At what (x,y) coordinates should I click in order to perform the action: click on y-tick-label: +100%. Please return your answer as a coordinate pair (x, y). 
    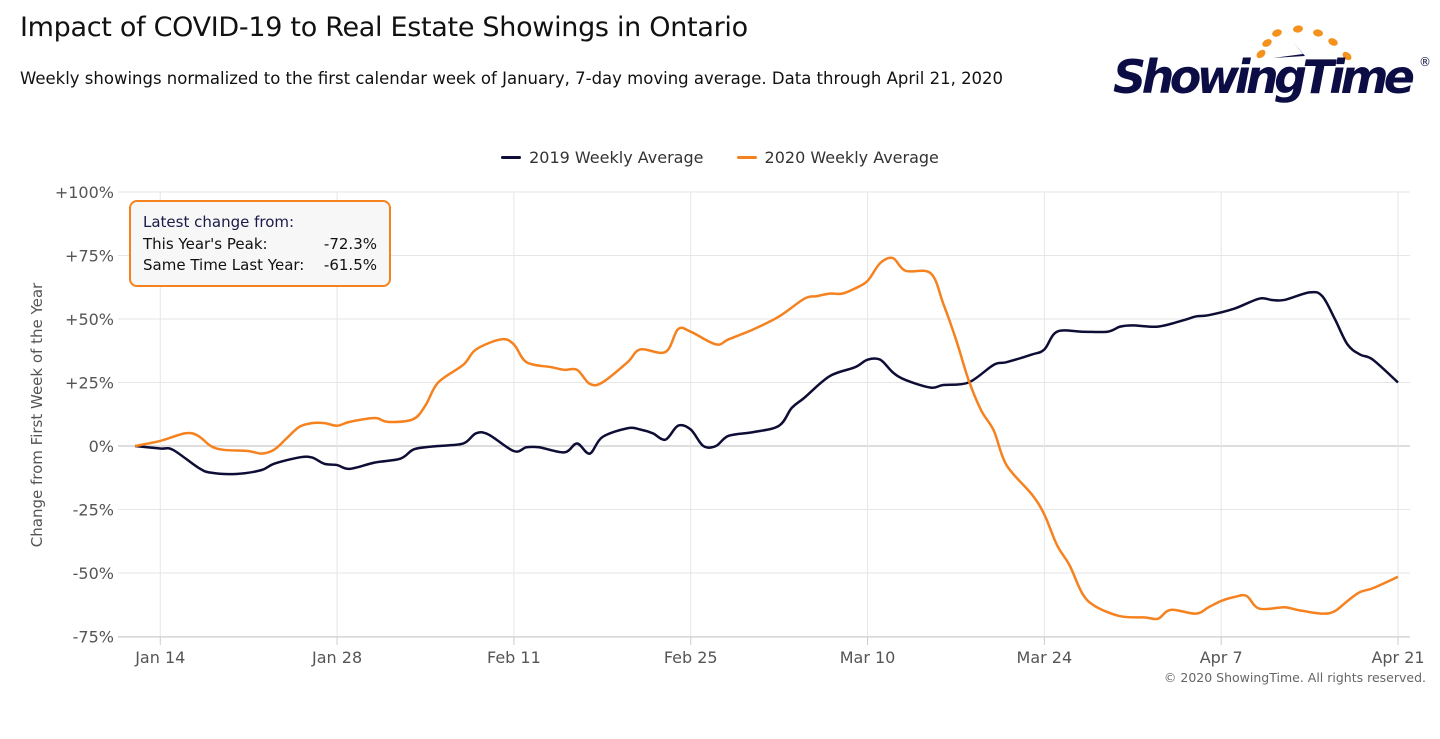
    Looking at the image, I should click on (84, 192).